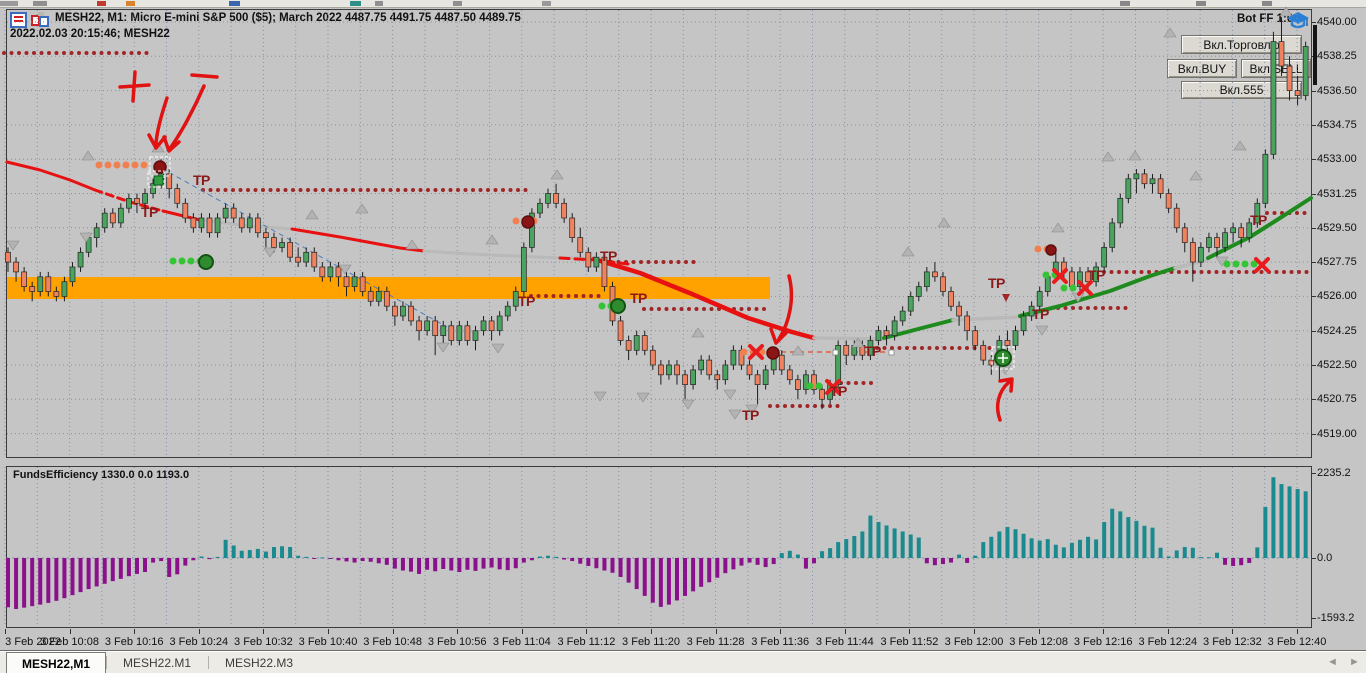 This screenshot has width=1366, height=673. What do you see at coordinates (457, 642) in the screenshot?
I see `time-axis-label: 3 Feb 10:56` at bounding box center [457, 642].